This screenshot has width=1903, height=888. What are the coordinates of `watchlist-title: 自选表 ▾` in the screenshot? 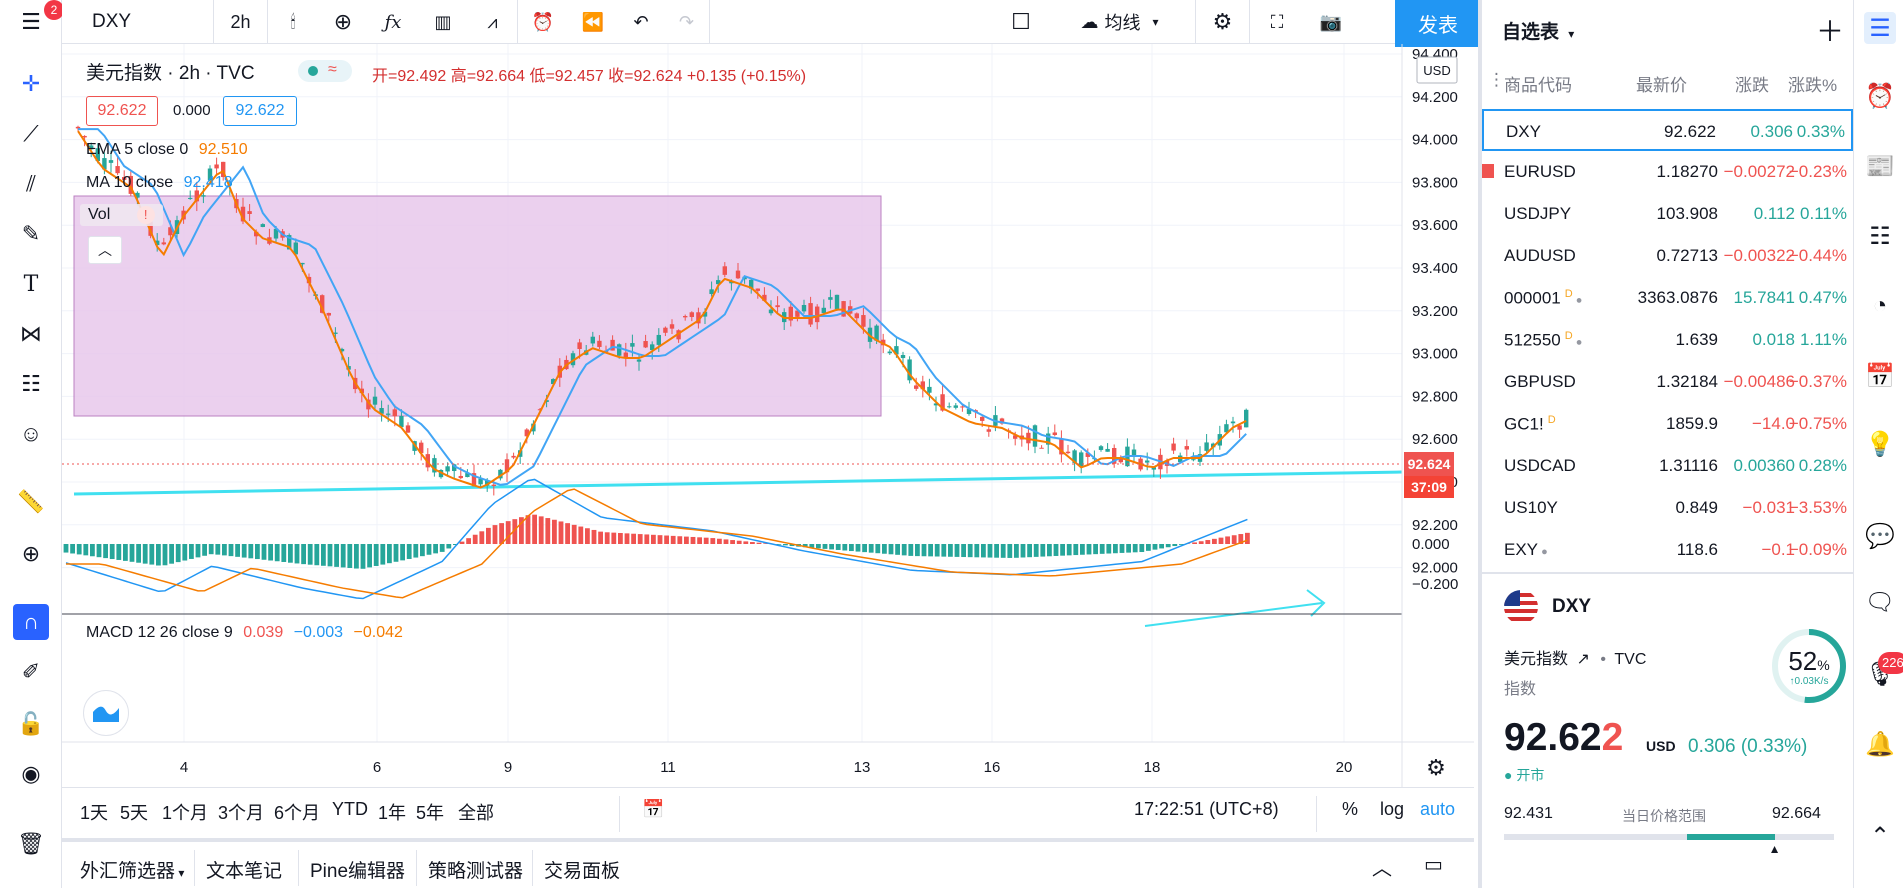 It's located at (1538, 30).